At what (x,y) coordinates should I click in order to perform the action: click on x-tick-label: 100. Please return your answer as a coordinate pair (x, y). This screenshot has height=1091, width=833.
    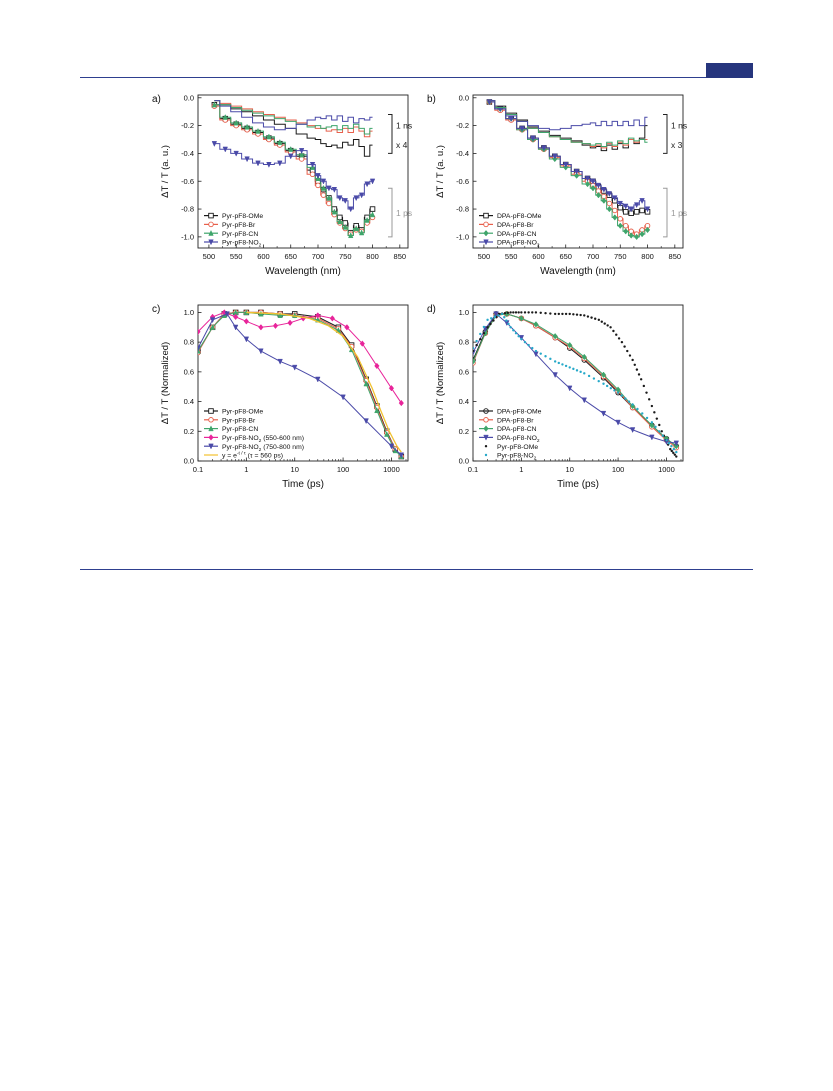
    Looking at the image, I should click on (343, 469).